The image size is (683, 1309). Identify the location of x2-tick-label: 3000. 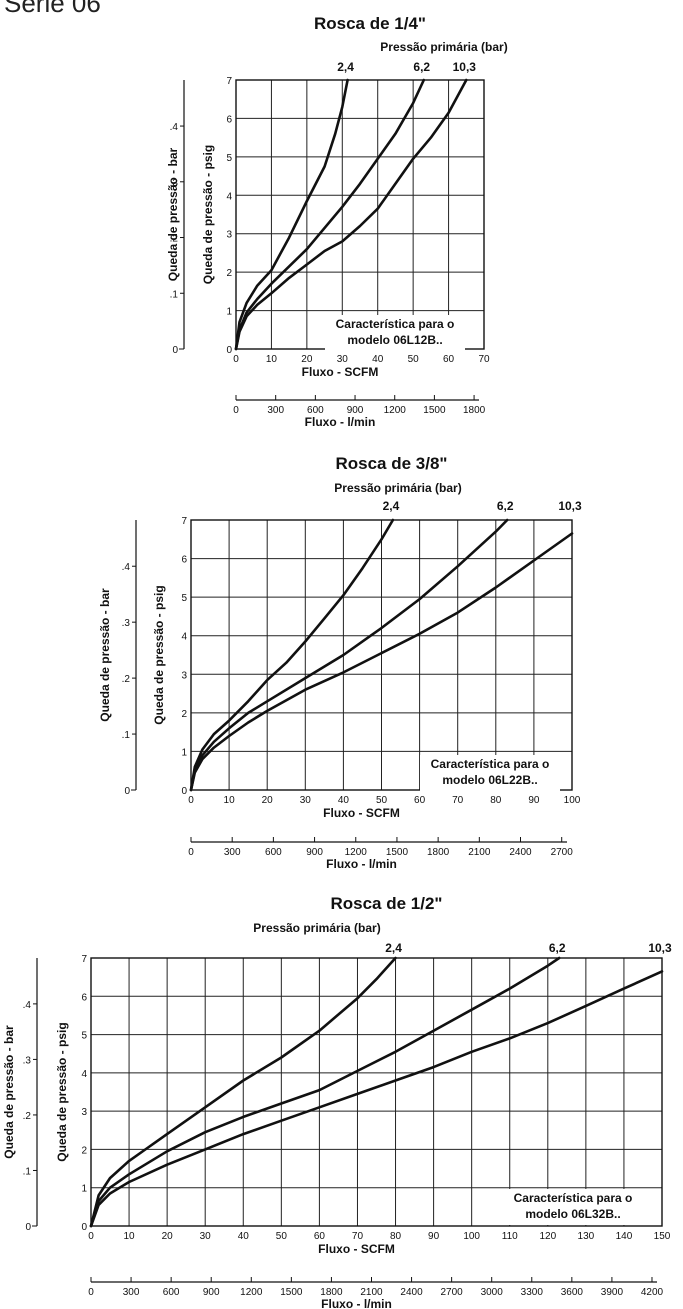
(492, 1292).